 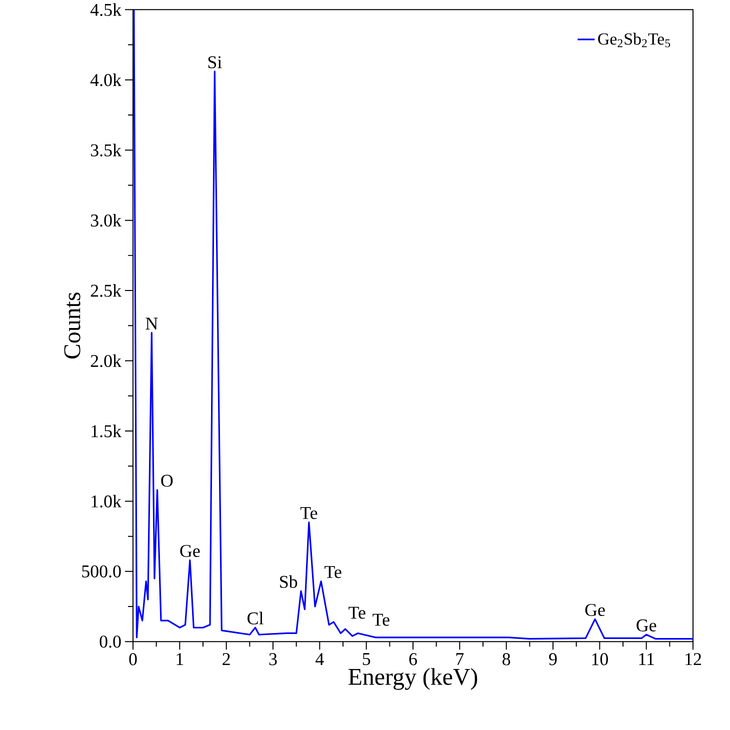 I want to click on x-tick-label: 6, so click(x=413, y=659).